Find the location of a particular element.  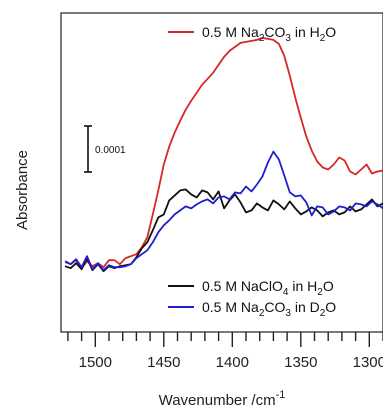

x-axis-label-main: Wavenumber /cm is located at coordinates (217, 400).